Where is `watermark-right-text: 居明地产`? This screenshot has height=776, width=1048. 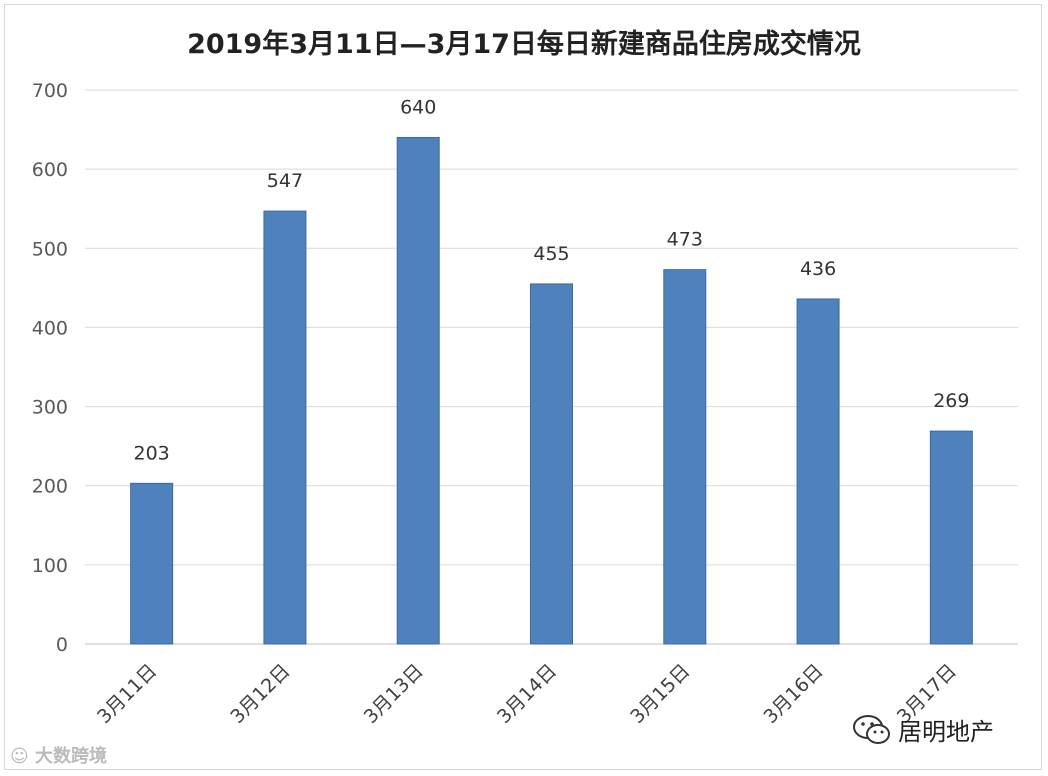
watermark-right-text: 居明地产 is located at coordinates (946, 732).